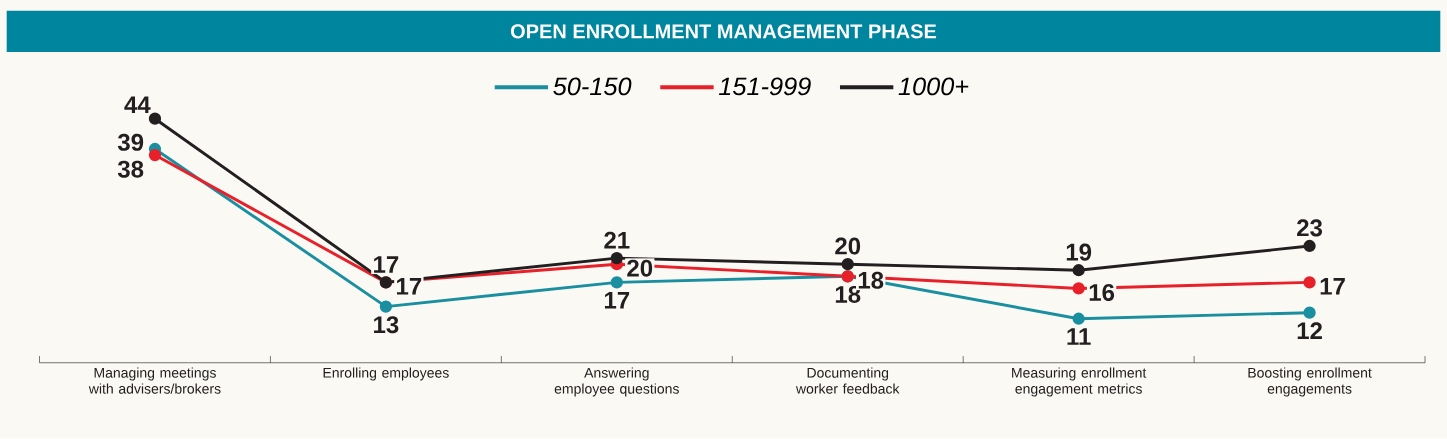  I want to click on x-tick-label: Enrolling employees, so click(386, 374).